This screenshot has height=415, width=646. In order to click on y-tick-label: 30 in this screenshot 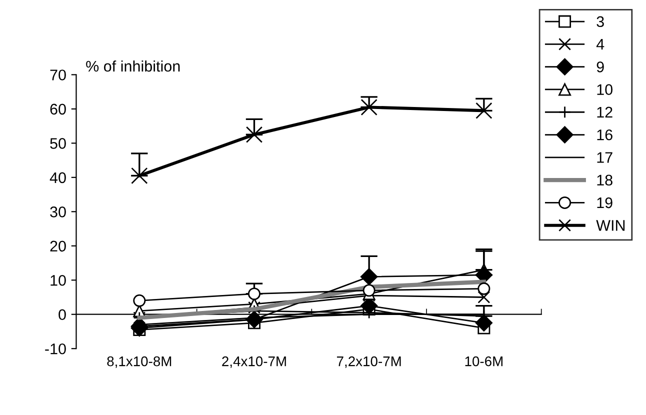, I will do `click(58, 212)`.